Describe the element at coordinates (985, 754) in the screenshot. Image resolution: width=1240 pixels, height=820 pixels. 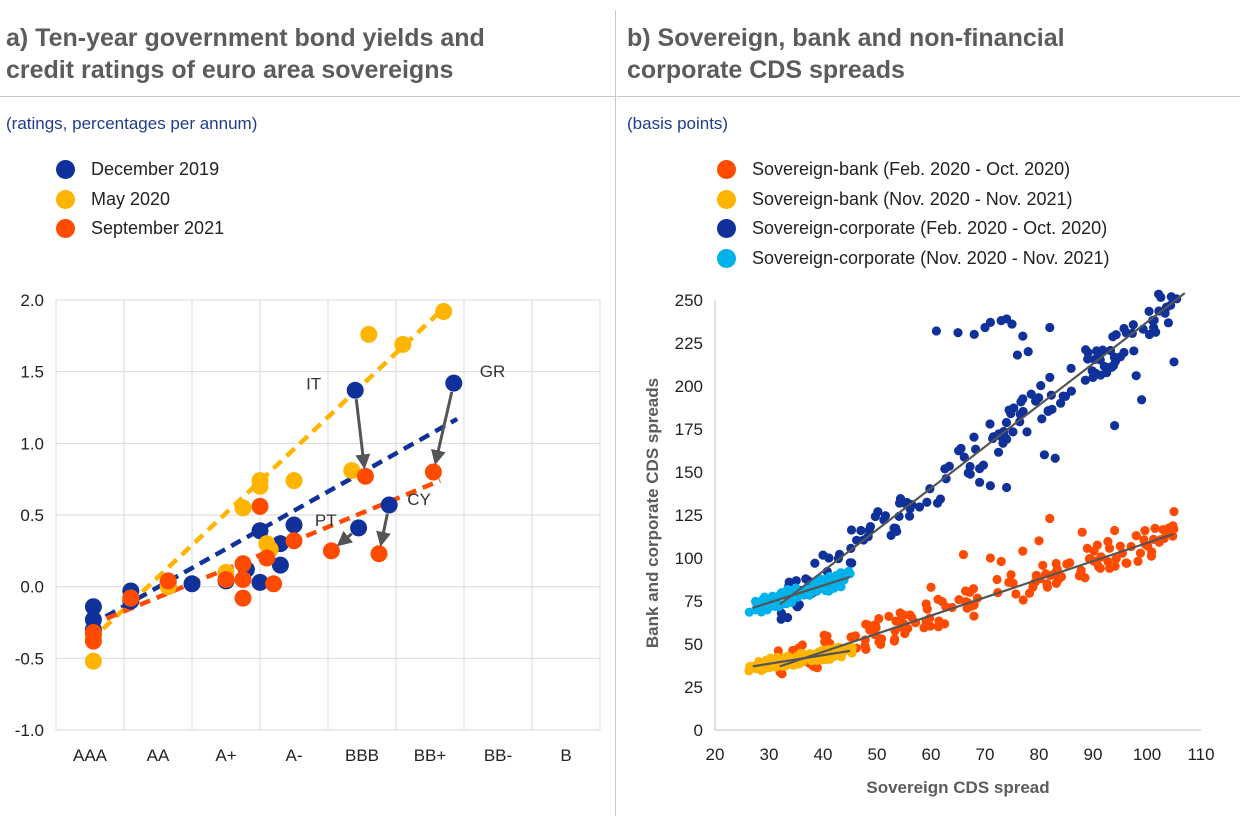
I see `x-tick-label: 70` at that location.